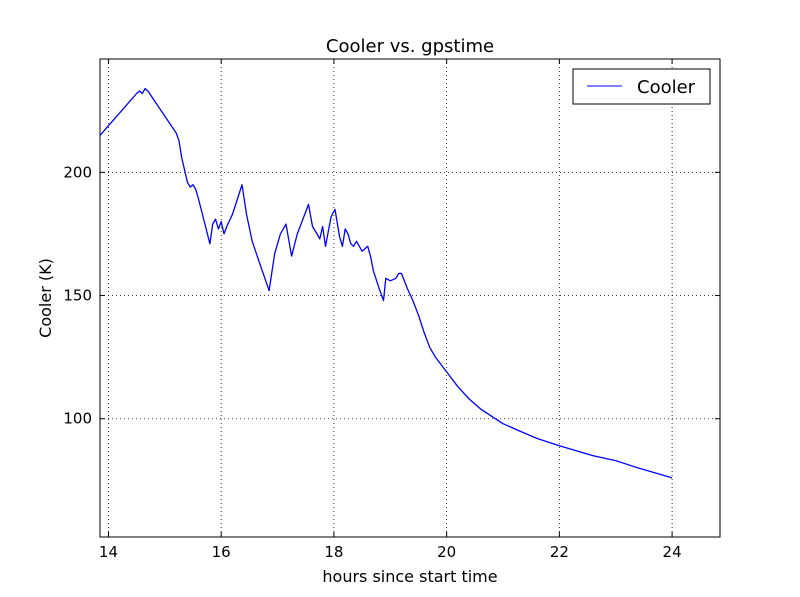  I want to click on legend: Cooler, so click(641, 86).